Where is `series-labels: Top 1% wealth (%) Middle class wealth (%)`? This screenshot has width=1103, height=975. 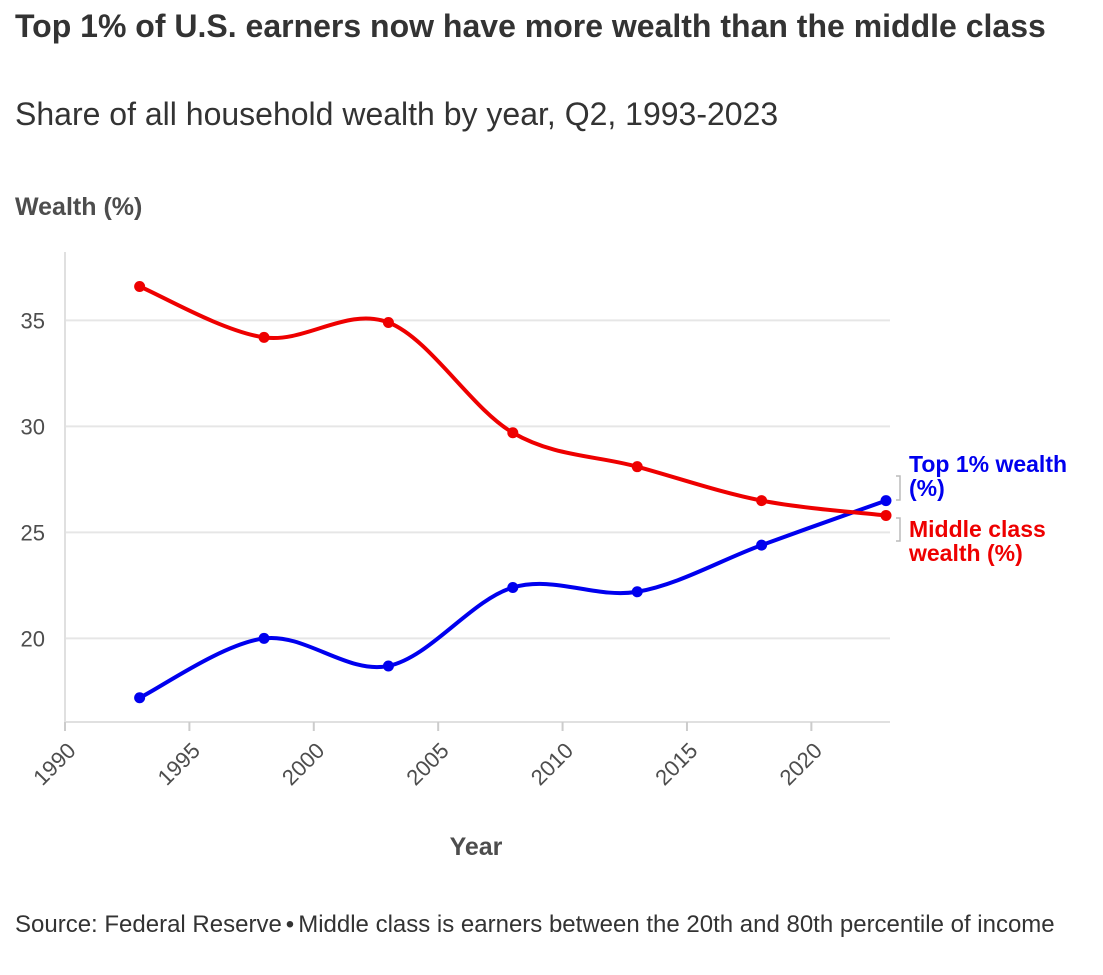 series-labels: Top 1% wealth (%) Middle class wealth (%) is located at coordinates (981, 508).